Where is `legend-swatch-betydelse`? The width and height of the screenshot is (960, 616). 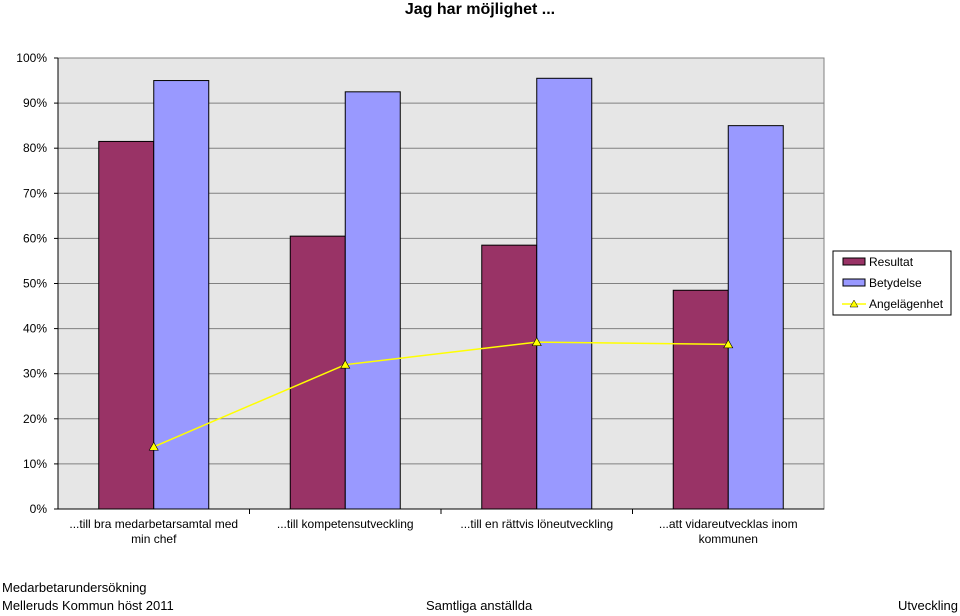 legend-swatch-betydelse is located at coordinates (854, 282).